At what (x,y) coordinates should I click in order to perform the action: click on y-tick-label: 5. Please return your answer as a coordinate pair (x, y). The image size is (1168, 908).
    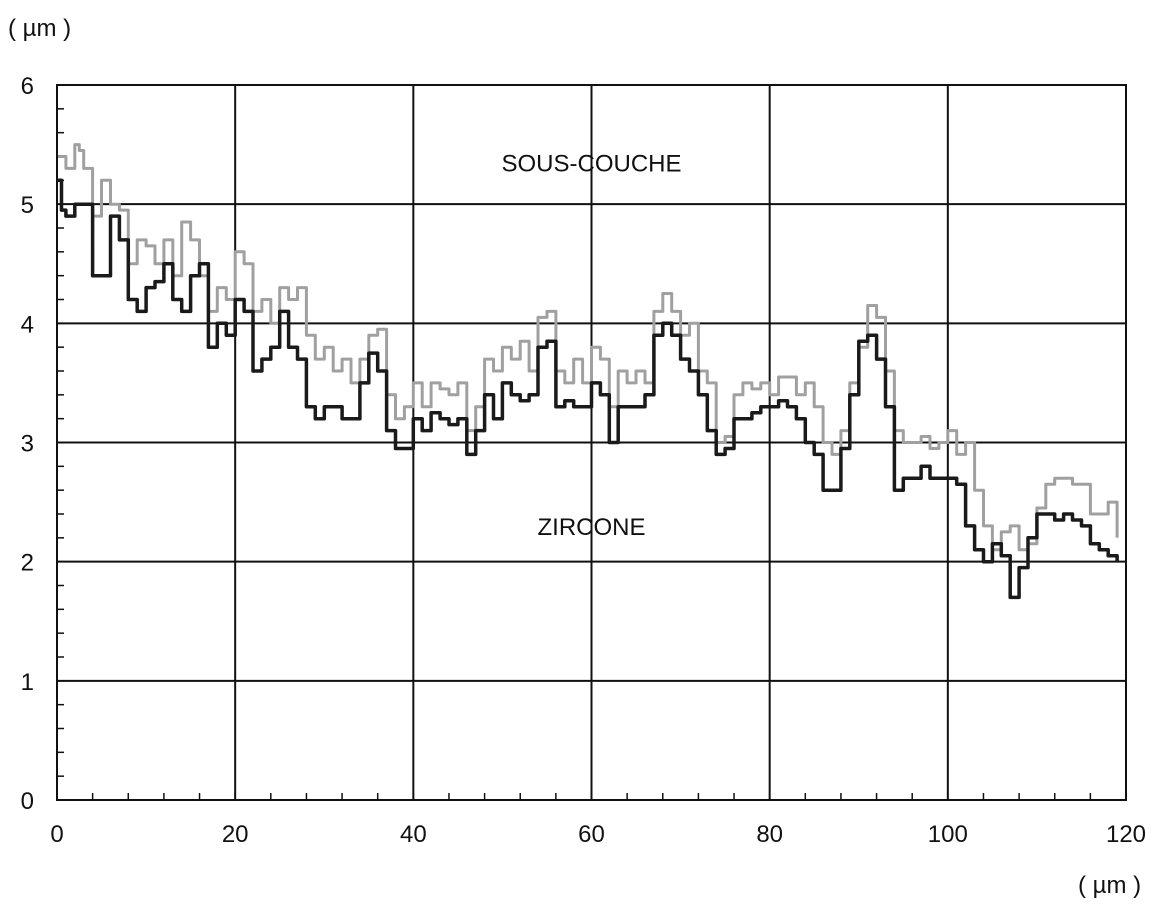
    Looking at the image, I should click on (27, 205).